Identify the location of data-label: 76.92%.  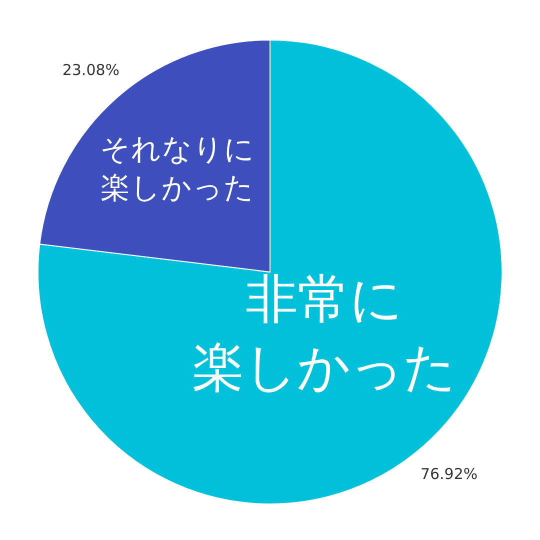
(449, 474).